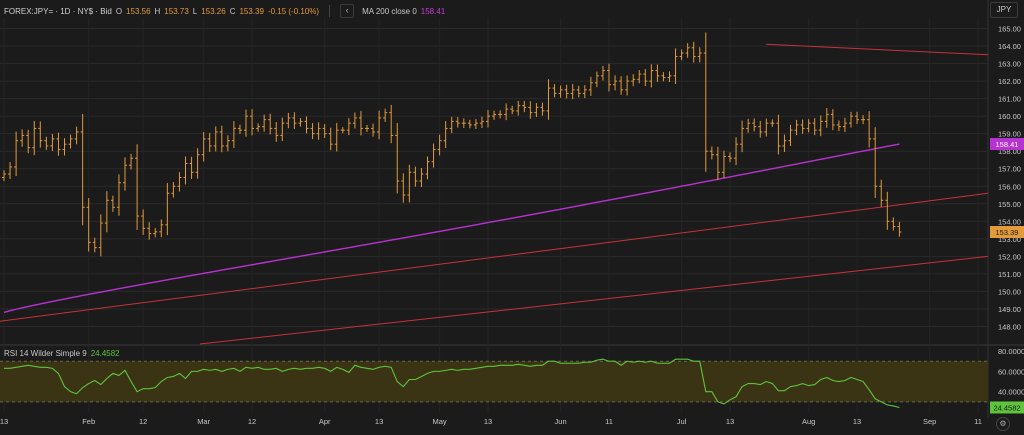  I want to click on svg-text: 153.39, so click(1007, 232).